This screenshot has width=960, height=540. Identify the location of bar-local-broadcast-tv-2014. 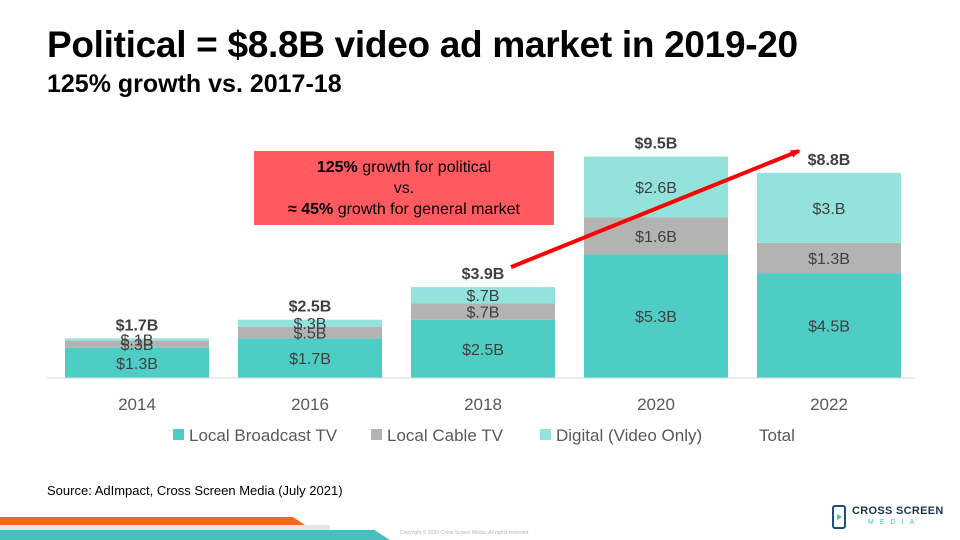
(137, 362).